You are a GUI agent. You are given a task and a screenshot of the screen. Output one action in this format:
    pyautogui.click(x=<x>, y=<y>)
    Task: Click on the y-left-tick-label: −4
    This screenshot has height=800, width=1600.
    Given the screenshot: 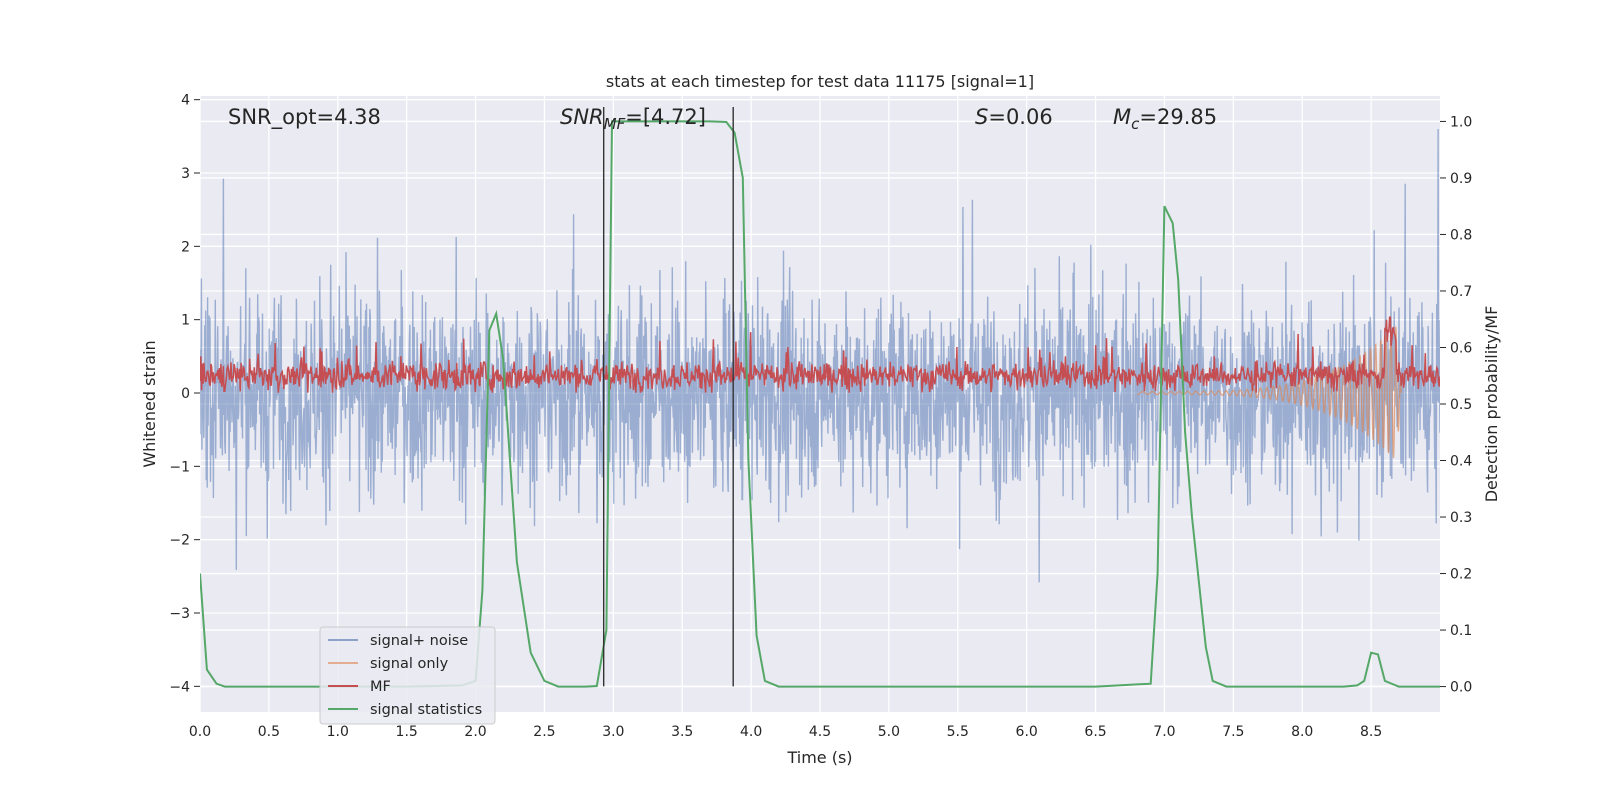 What is the action you would take?
    pyautogui.click(x=179, y=687)
    